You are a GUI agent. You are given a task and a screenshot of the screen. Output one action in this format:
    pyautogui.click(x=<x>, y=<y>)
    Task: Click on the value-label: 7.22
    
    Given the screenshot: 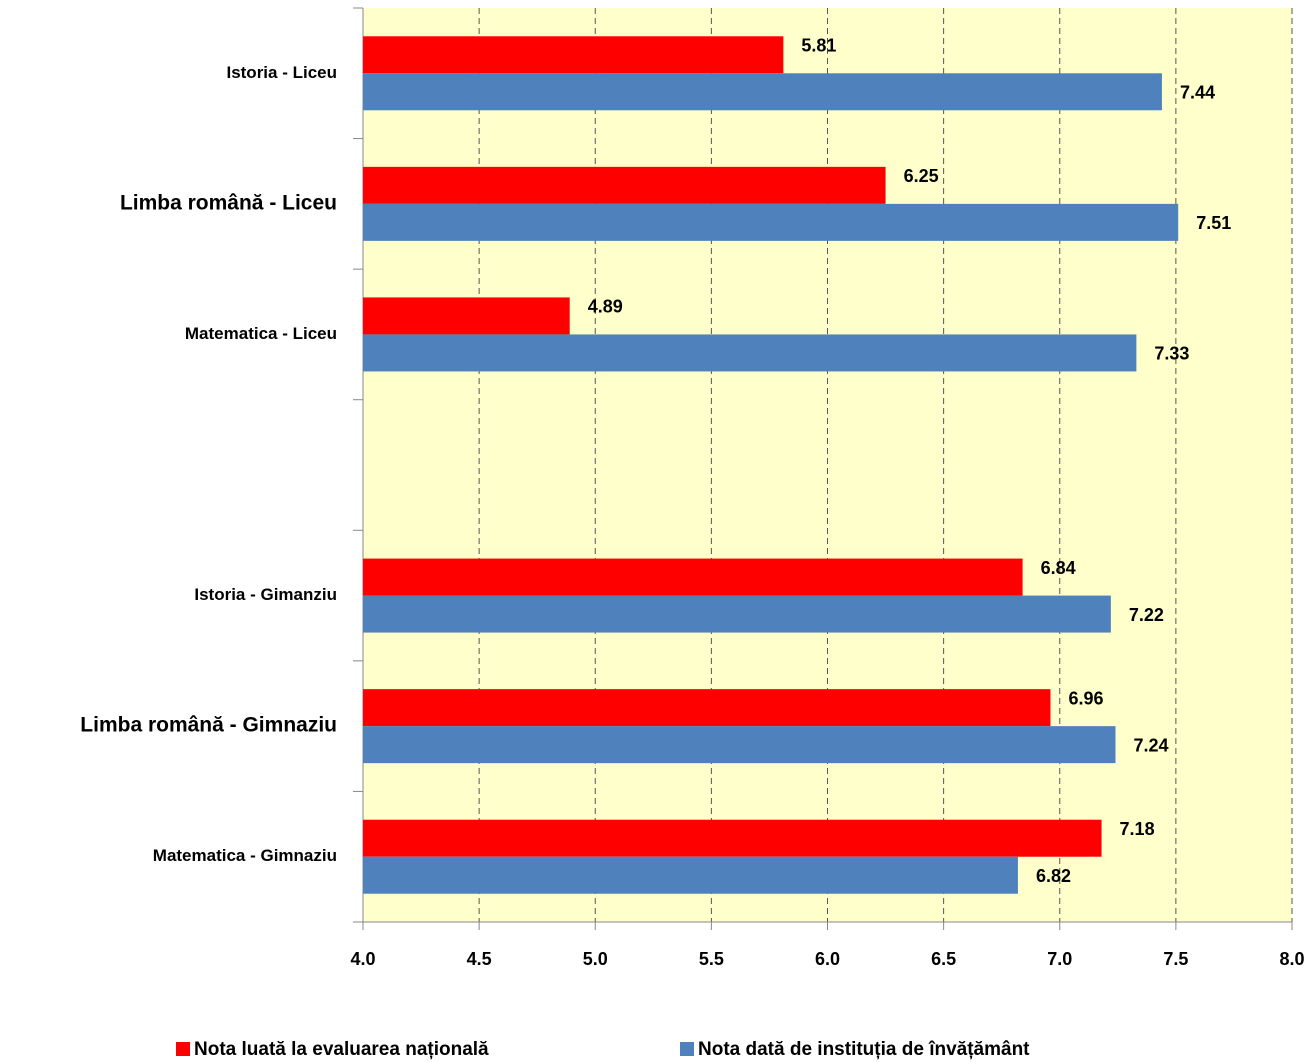 What is the action you would take?
    pyautogui.click(x=1146, y=615)
    